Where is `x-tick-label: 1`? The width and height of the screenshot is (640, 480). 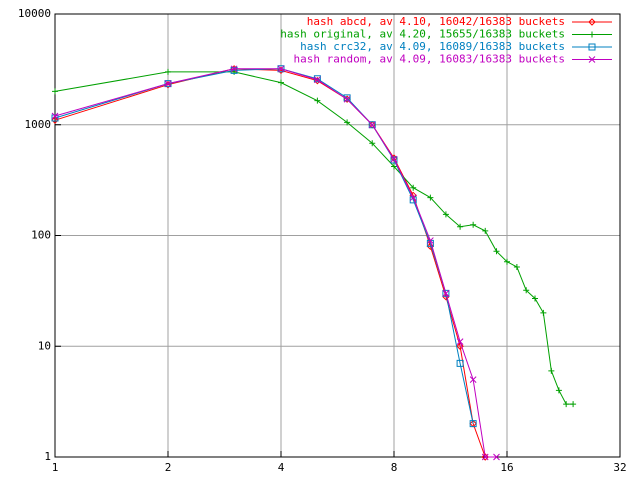
x-tick-label: 1 is located at coordinates (55, 467).